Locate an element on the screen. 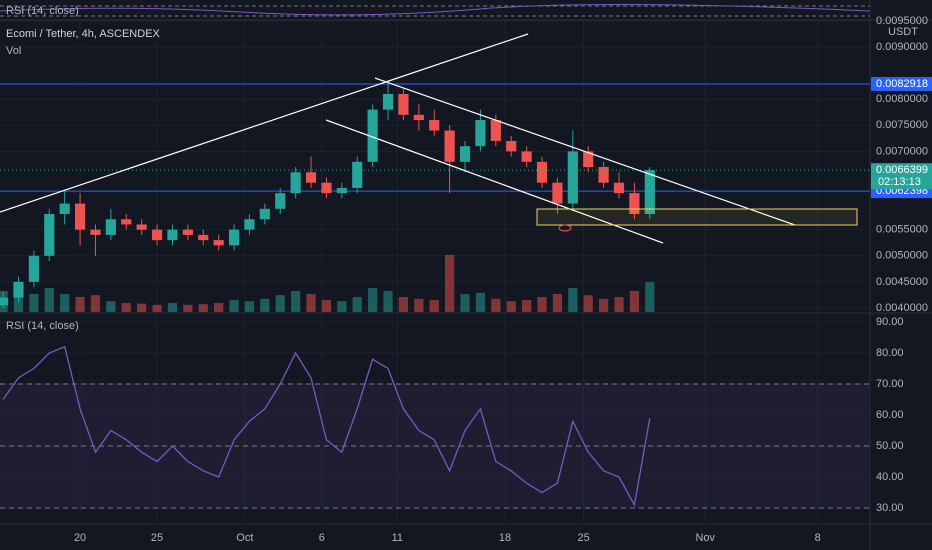 The width and height of the screenshot is (932, 550). y-tick-label: 0.0040000 is located at coordinates (902, 308).